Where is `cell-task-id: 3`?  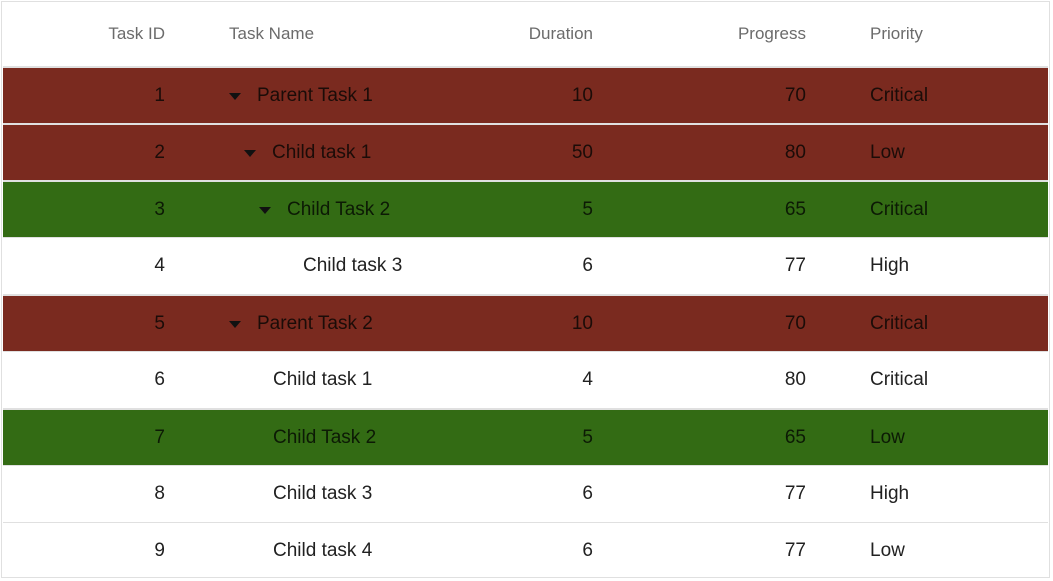 cell-task-id: 3 is located at coordinates (159, 209).